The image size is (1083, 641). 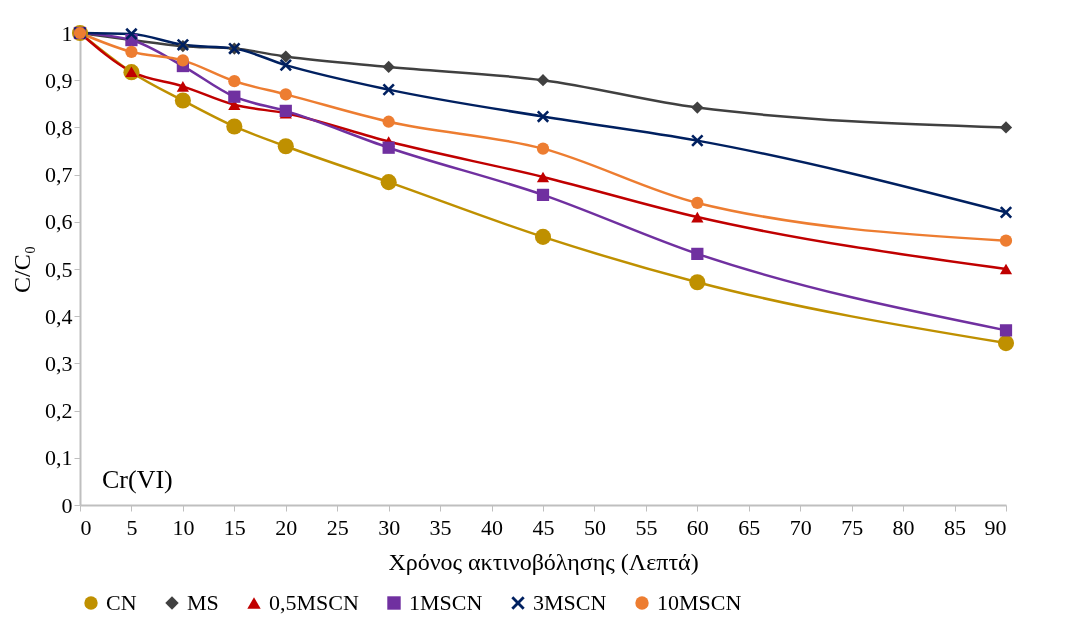 What do you see at coordinates (699, 602) in the screenshot?
I see `legend-label: 10MSCN` at bounding box center [699, 602].